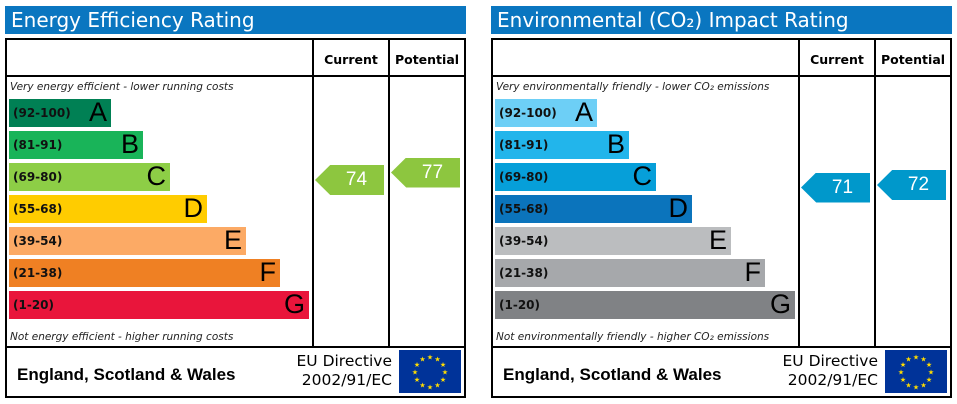 The image size is (957, 404). I want to click on potential-rating-arrow: 77, so click(425, 172).